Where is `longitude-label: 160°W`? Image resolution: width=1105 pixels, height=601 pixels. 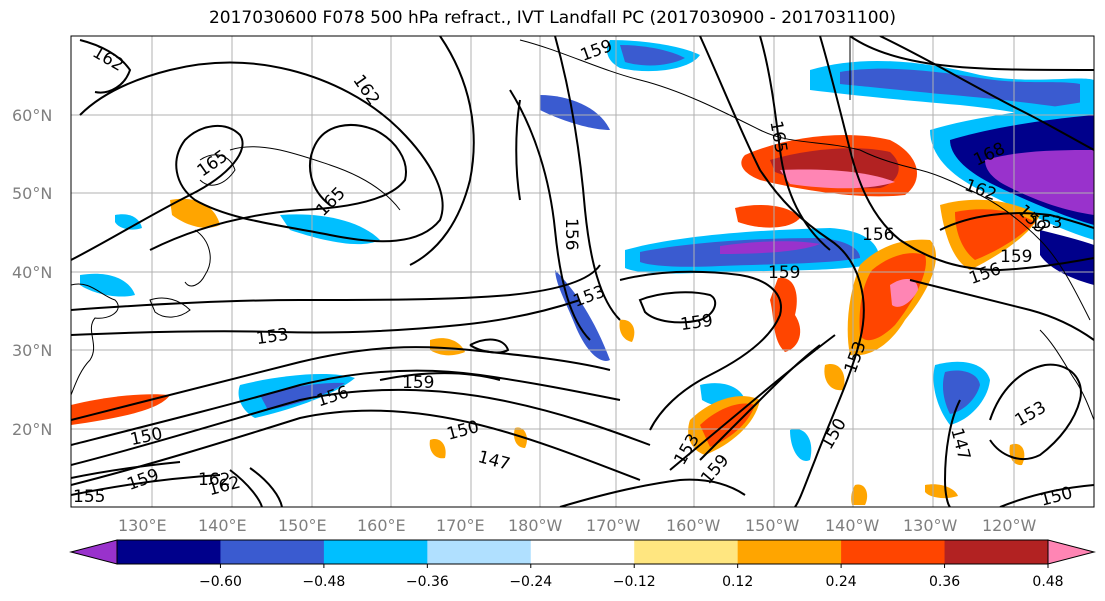
longitude-label: 160°W is located at coordinates (693, 525).